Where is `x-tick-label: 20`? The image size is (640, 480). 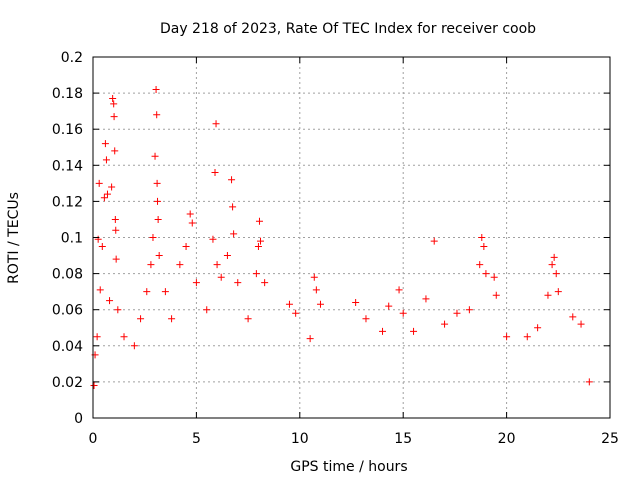
x-tick-label: 20 is located at coordinates (507, 439).